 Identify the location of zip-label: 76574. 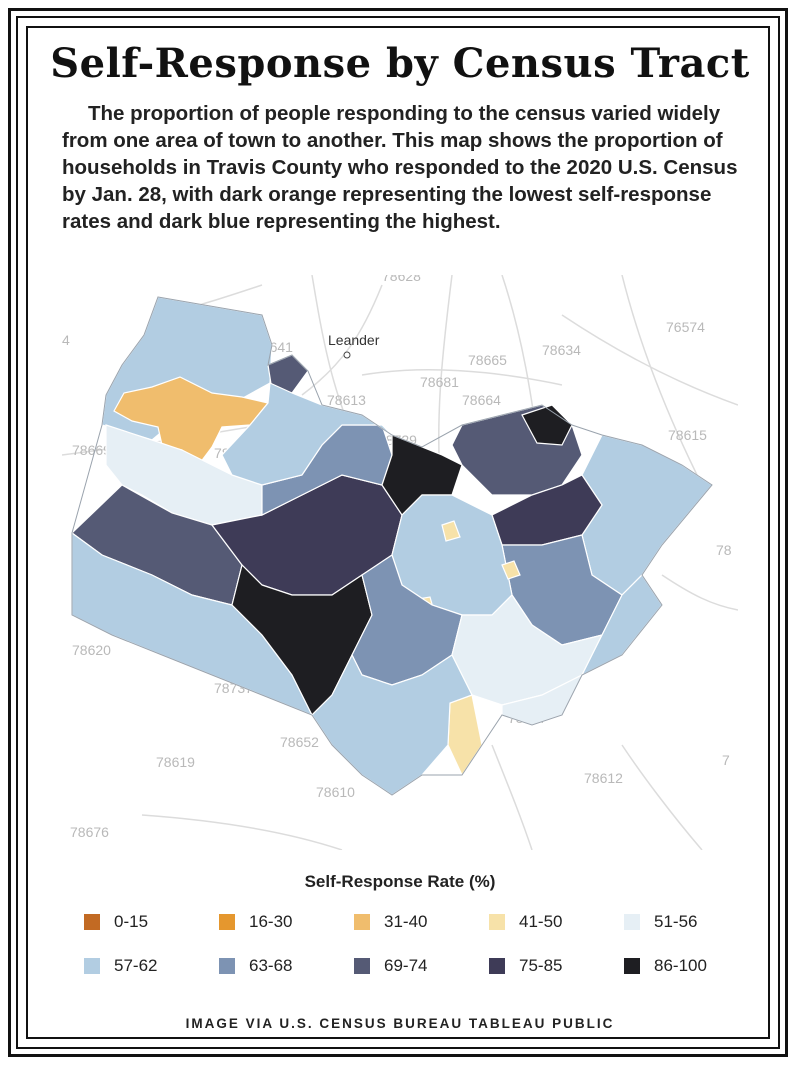
(685, 327).